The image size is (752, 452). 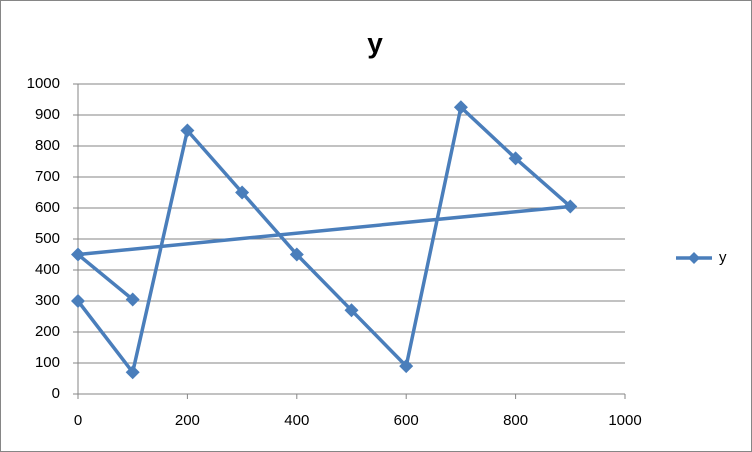 What do you see at coordinates (47, 300) in the screenshot?
I see `y-tick-label: 300` at bounding box center [47, 300].